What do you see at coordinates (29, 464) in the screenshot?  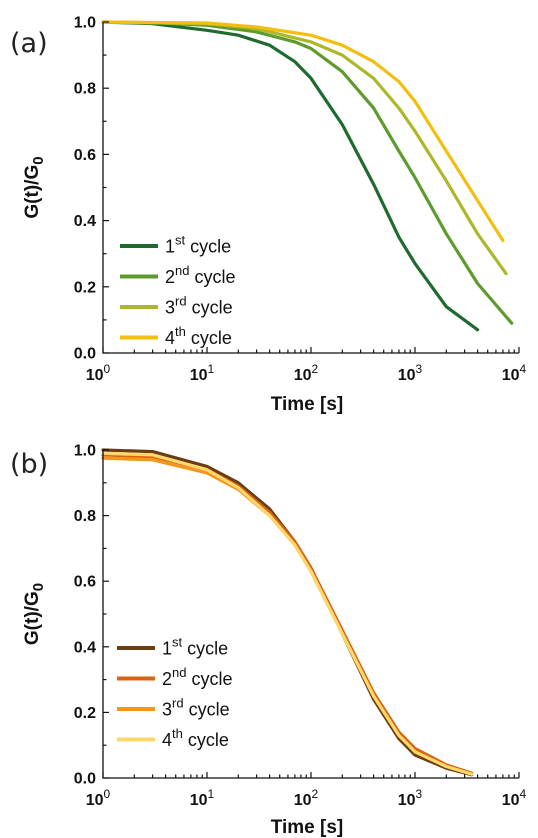 I see `panel-label: (b)` at bounding box center [29, 464].